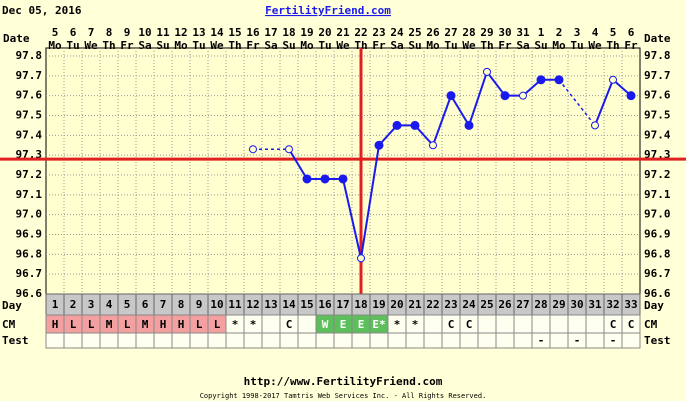 This screenshot has height=401, width=686. What do you see at coordinates (612, 304) in the screenshot?
I see `day-number: 32` at bounding box center [612, 304].